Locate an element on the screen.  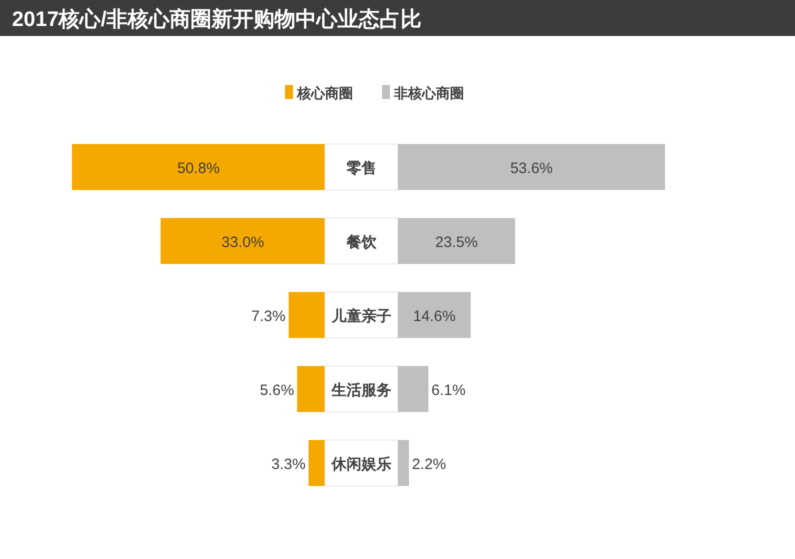
data-label: 14.6% is located at coordinates (434, 316).